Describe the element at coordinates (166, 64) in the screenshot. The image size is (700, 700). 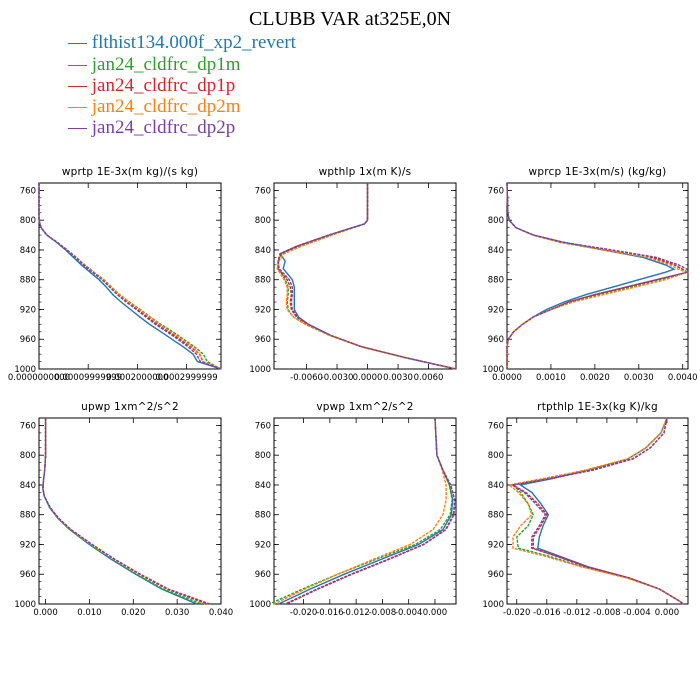
I see `legend-label: jan24_cldfrc_dp1m` at that location.